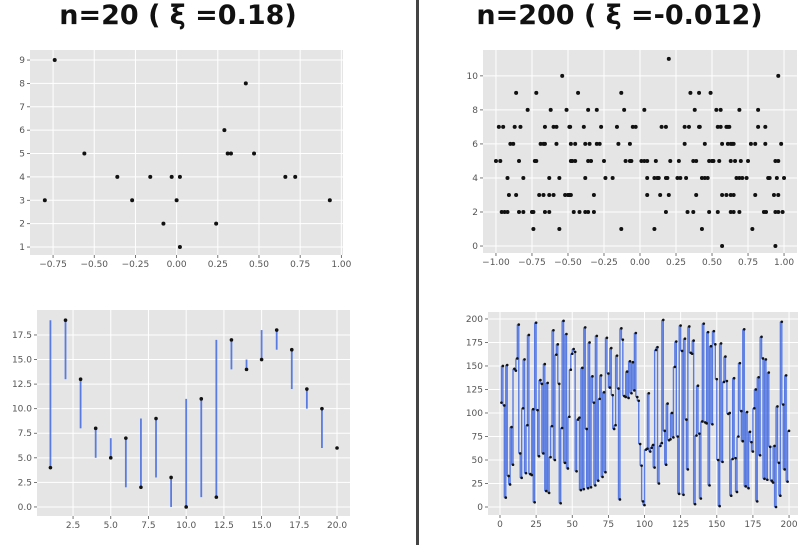  Describe the element at coordinates (22, 385) in the screenshot. I see `y-tick-label: 12.5` at that location.